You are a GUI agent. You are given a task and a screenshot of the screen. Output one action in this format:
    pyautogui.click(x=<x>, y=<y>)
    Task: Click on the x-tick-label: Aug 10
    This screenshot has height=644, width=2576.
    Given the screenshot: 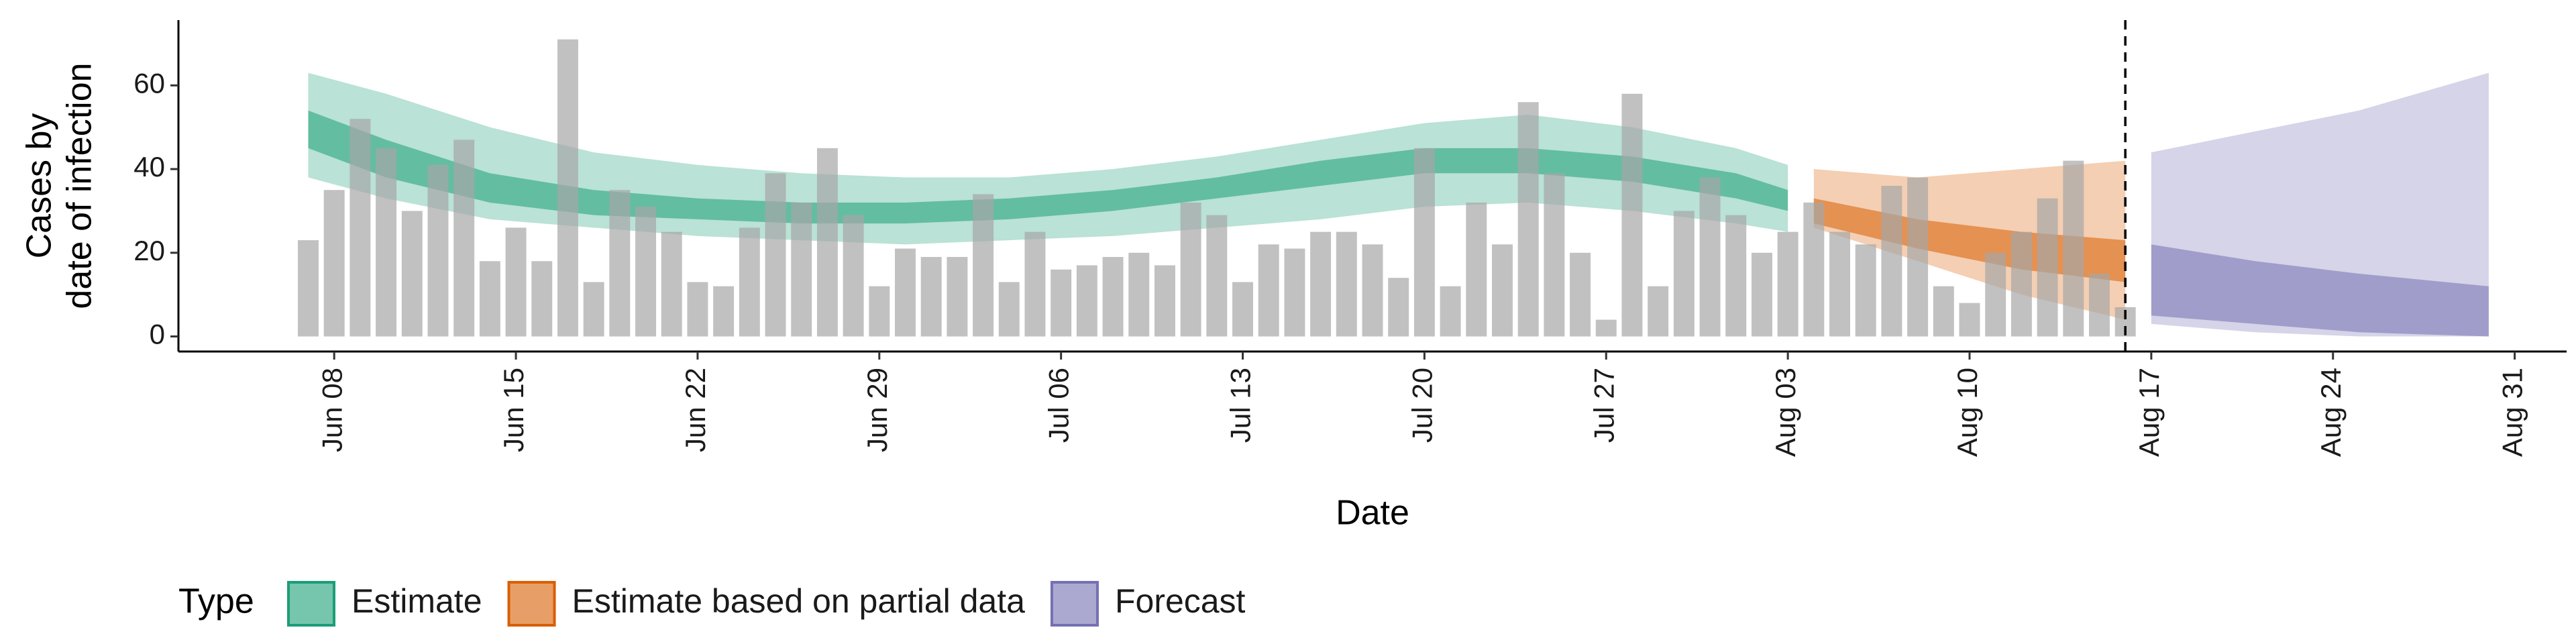 What is the action you would take?
    pyautogui.click(x=1967, y=412)
    